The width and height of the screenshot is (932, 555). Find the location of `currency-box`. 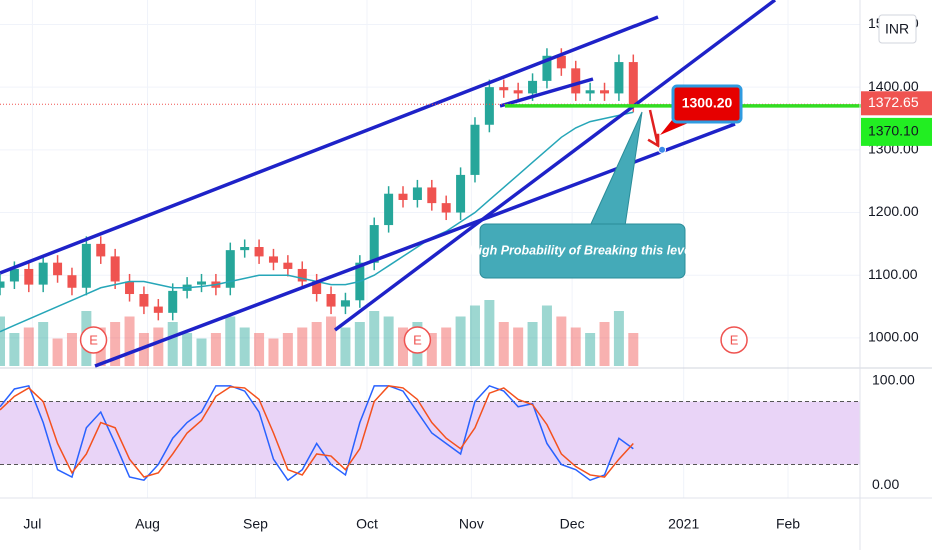

currency-box is located at coordinates (897, 29).